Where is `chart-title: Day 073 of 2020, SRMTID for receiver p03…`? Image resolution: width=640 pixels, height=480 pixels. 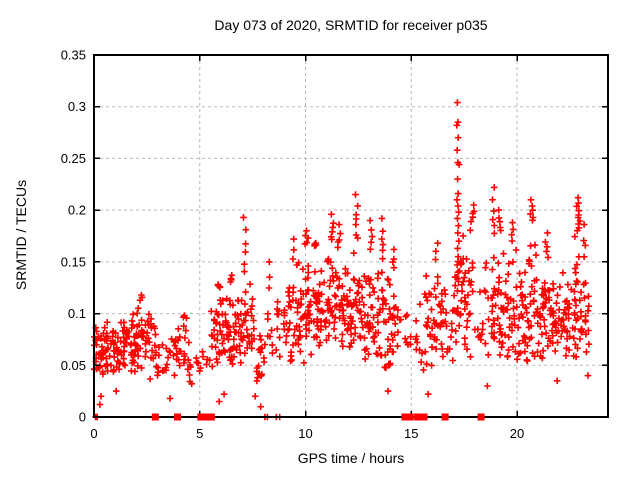
chart-title: Day 073 of 2020, SRMTID for receiver p03… is located at coordinates (351, 25).